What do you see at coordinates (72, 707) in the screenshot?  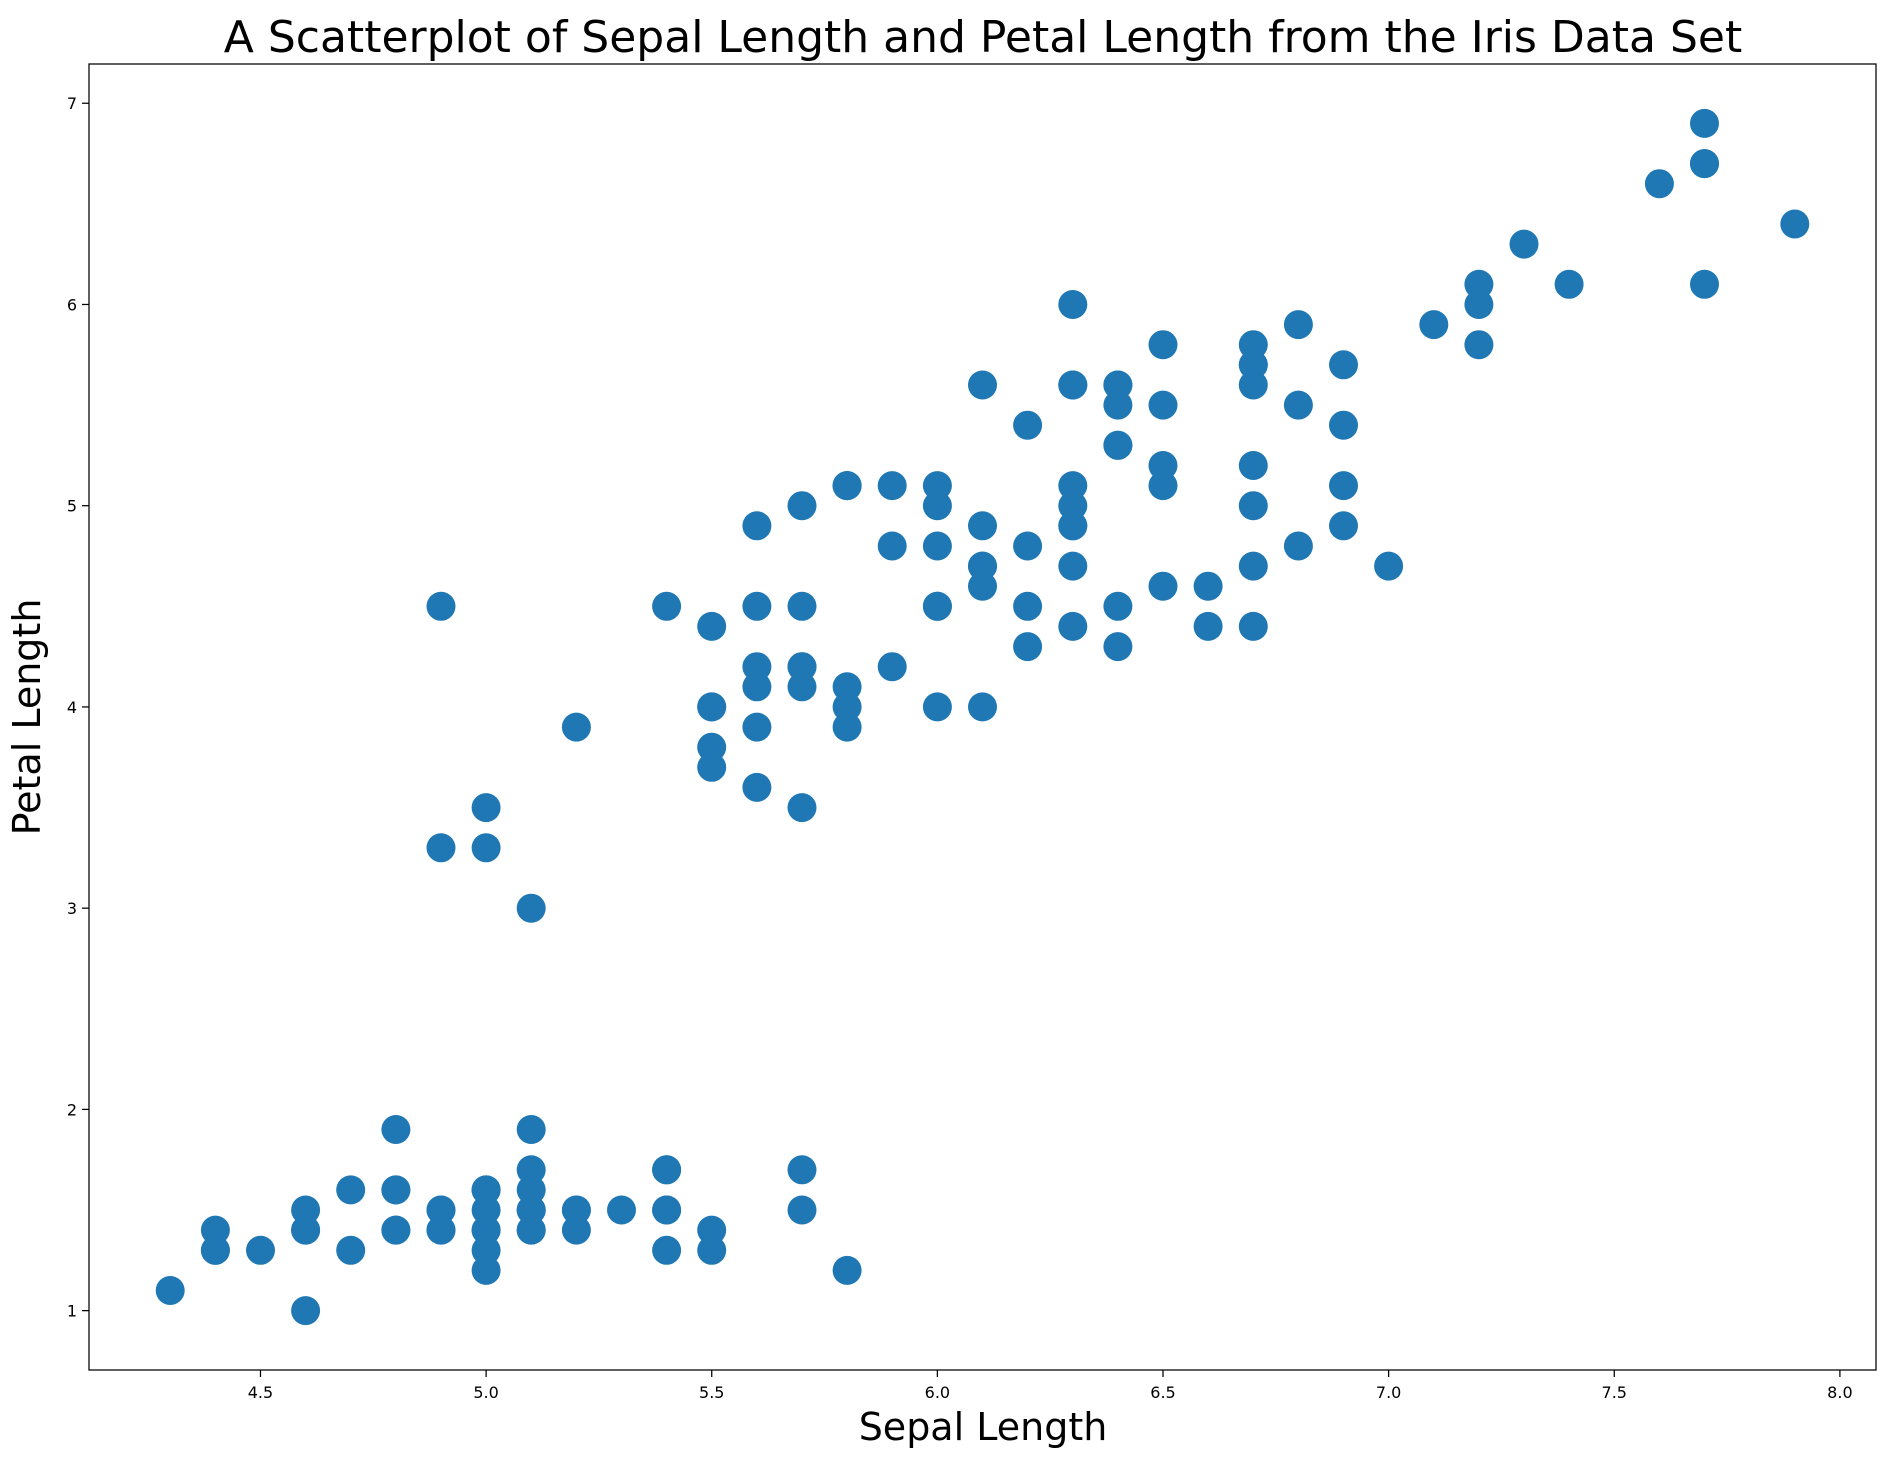 I see `y-tick-label: 4` at bounding box center [72, 707].